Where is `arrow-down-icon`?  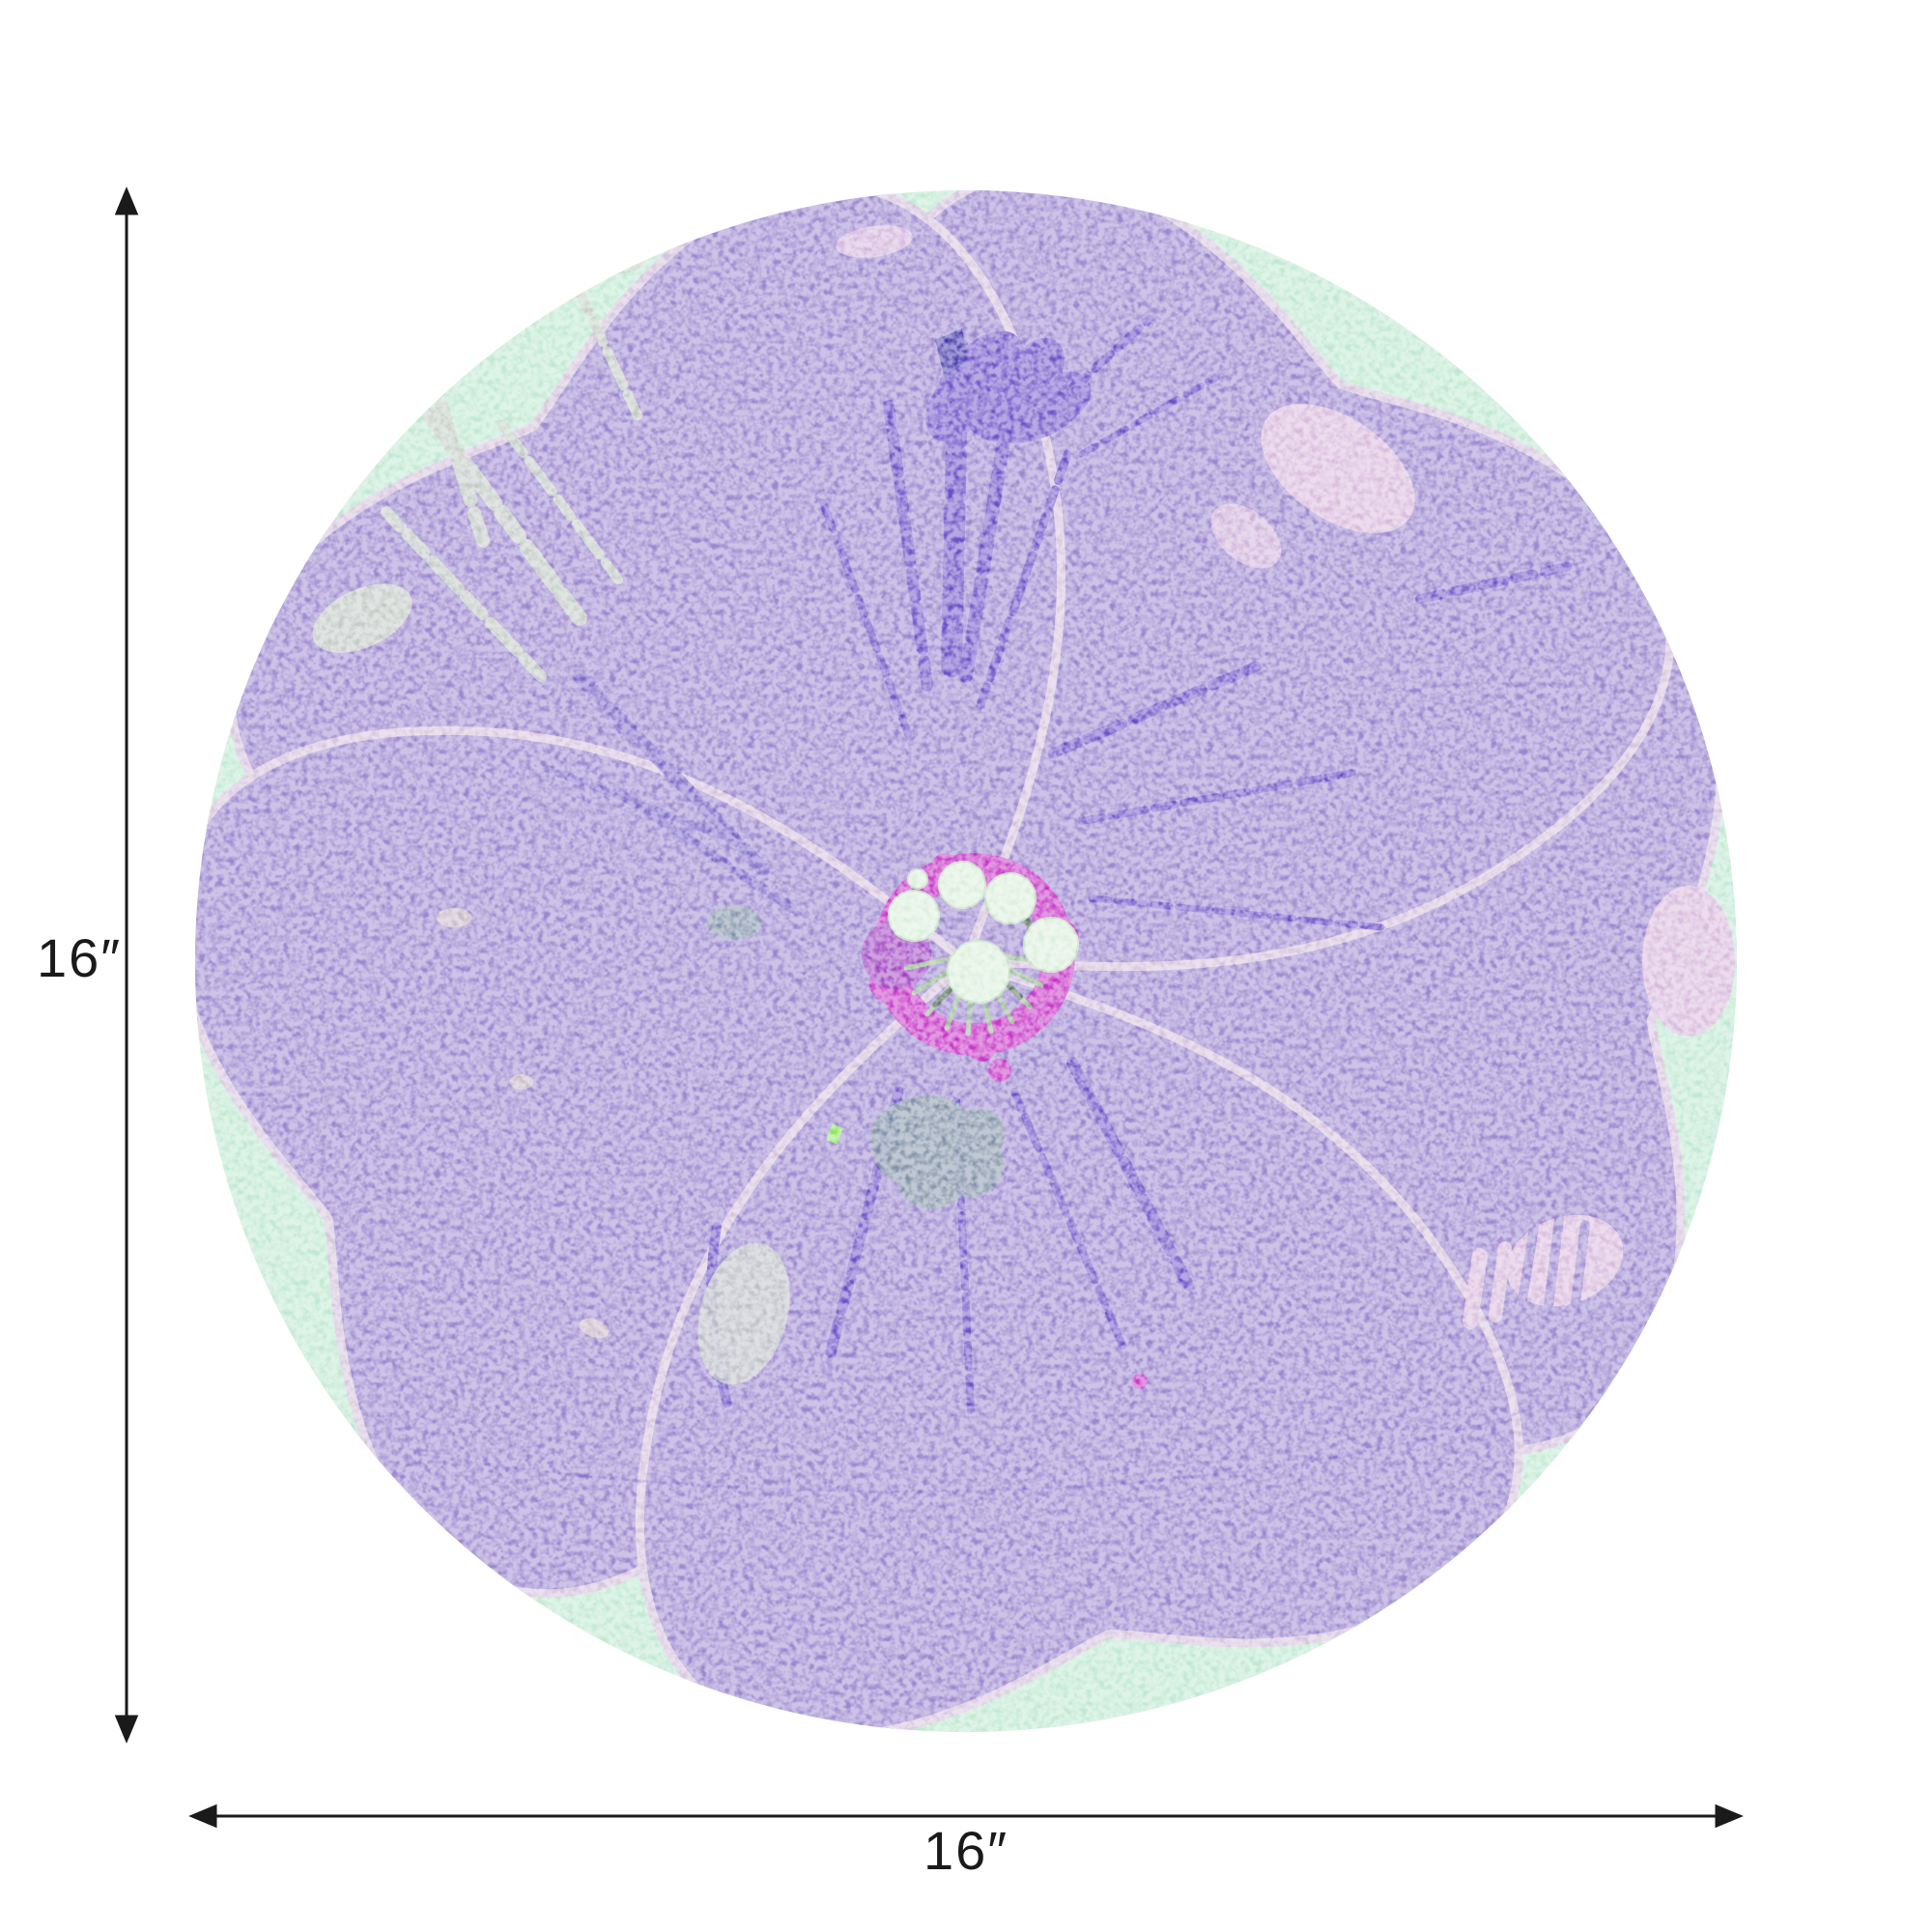 arrow-down-icon is located at coordinates (126, 1729).